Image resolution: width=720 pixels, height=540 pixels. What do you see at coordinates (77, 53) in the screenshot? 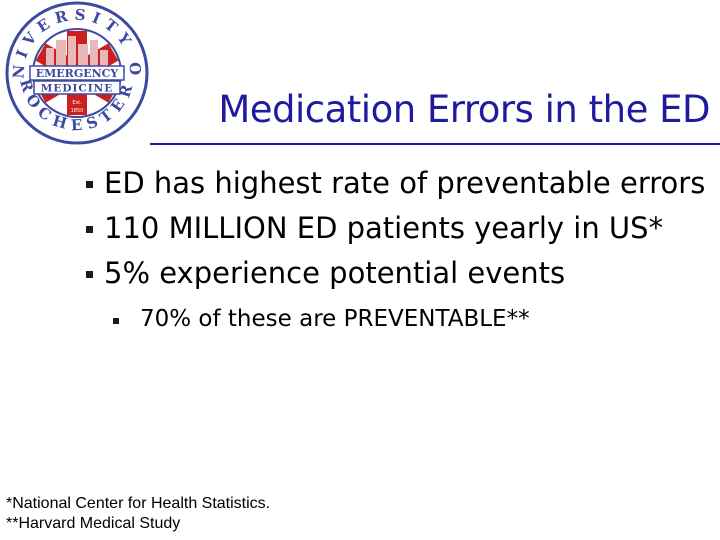
I see `logo-skyline` at bounding box center [77, 53].